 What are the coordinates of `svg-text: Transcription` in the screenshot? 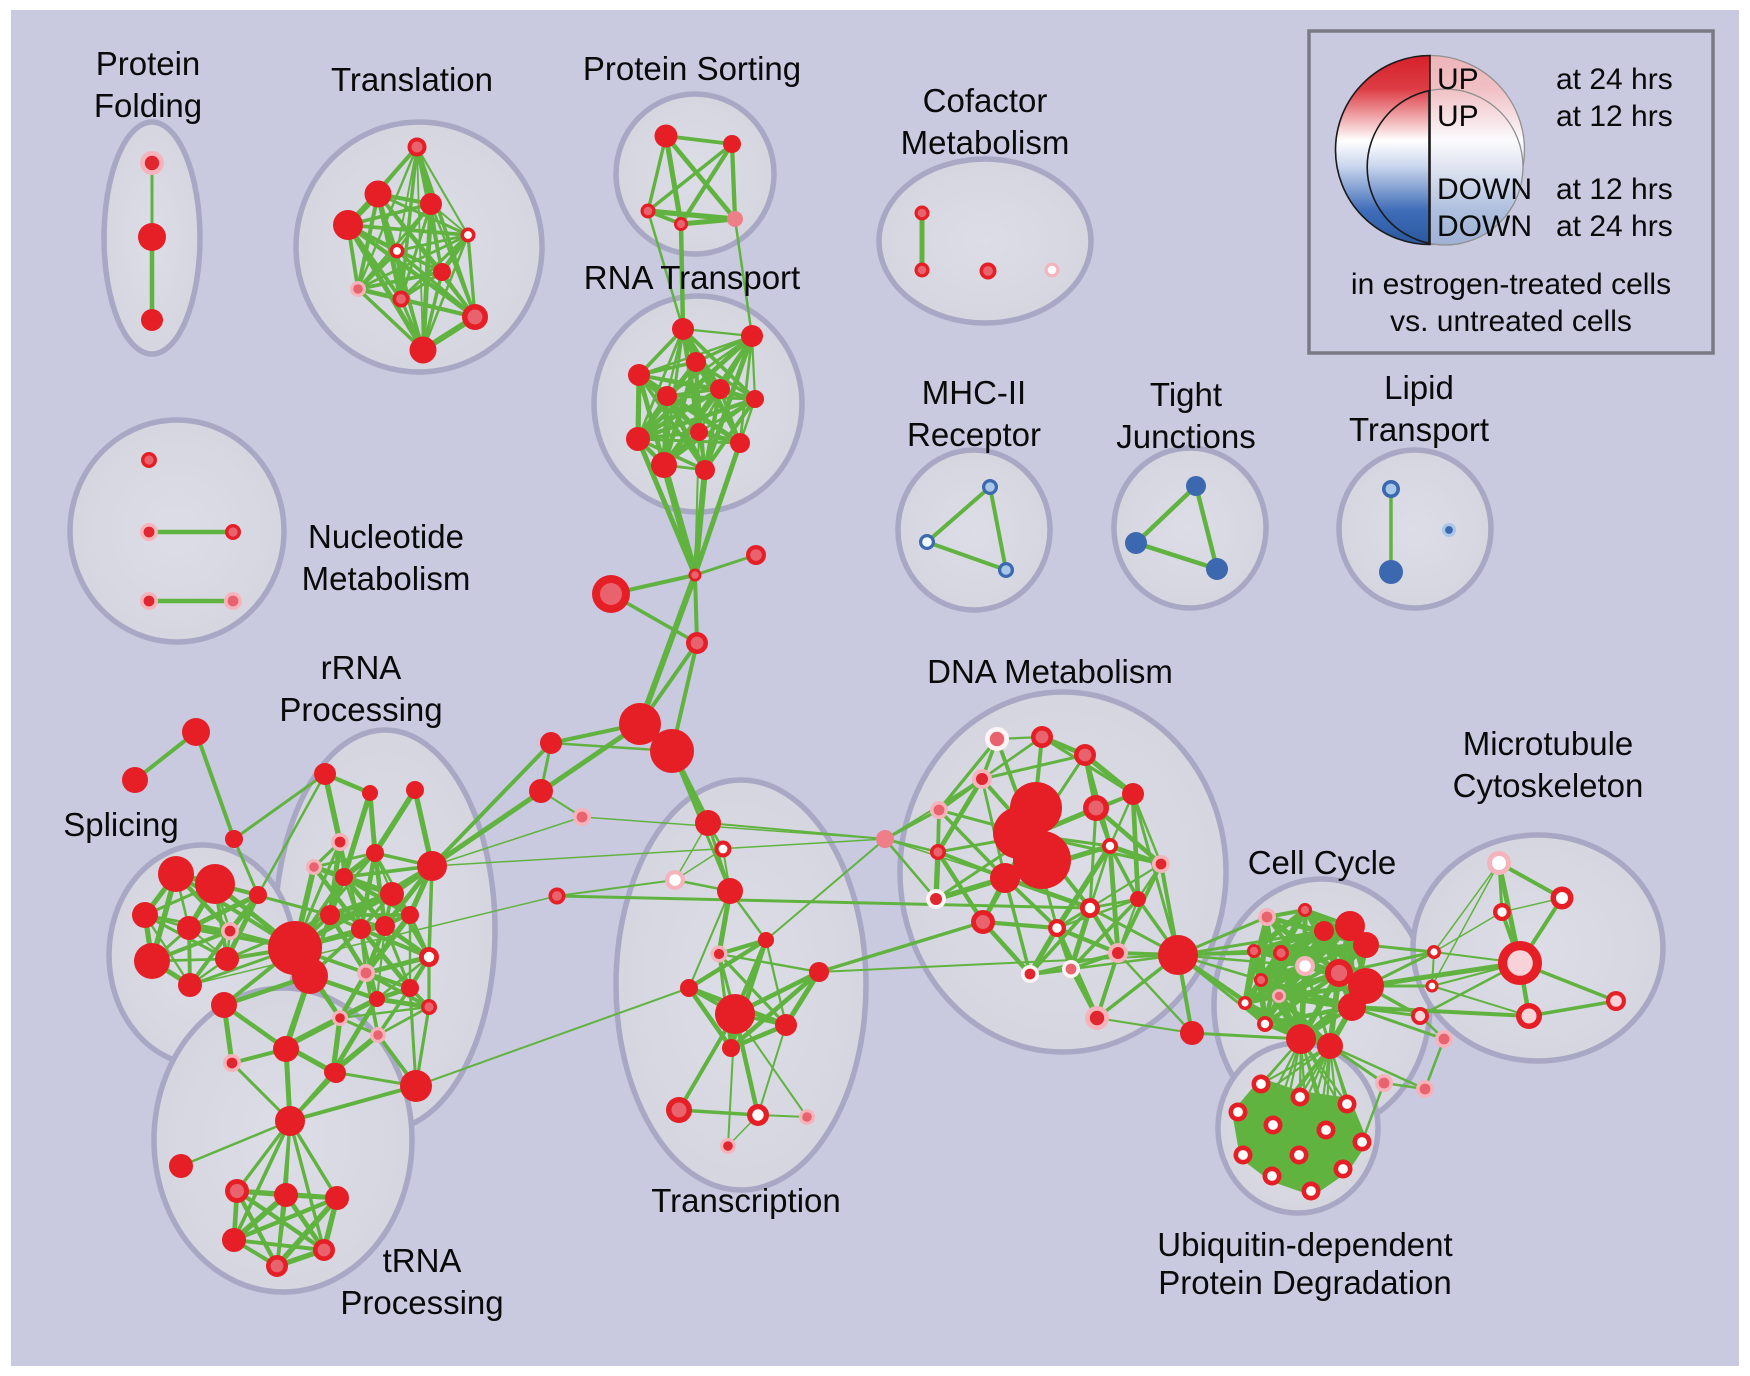 It's located at (746, 1200).